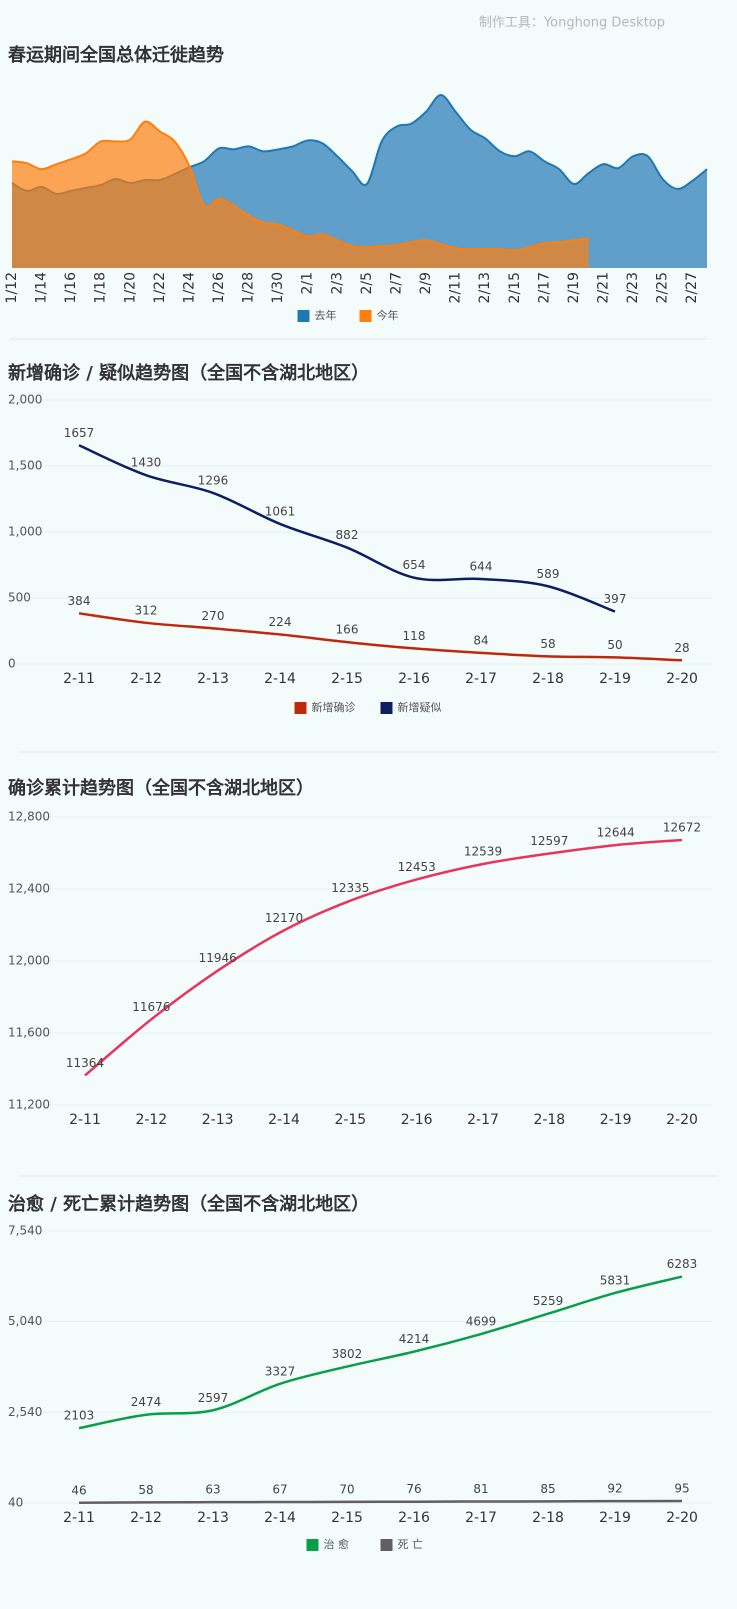  What do you see at coordinates (29, 1105) in the screenshot?
I see `y-tick-label: 11,200` at bounding box center [29, 1105].